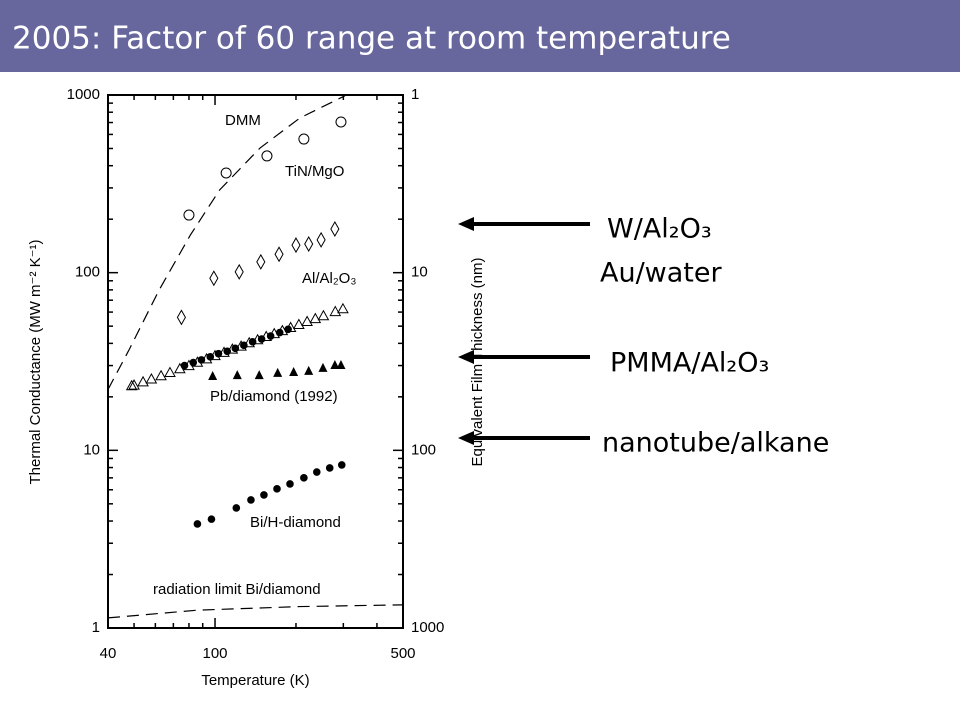 The width and height of the screenshot is (960, 720). What do you see at coordinates (108, 653) in the screenshot?
I see `x-tick-label: 40` at bounding box center [108, 653].